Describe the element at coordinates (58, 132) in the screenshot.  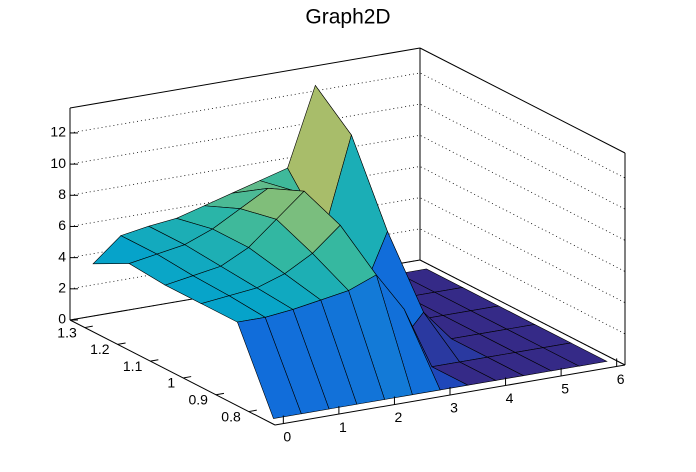
I see `z-tick-label: 12` at that location.